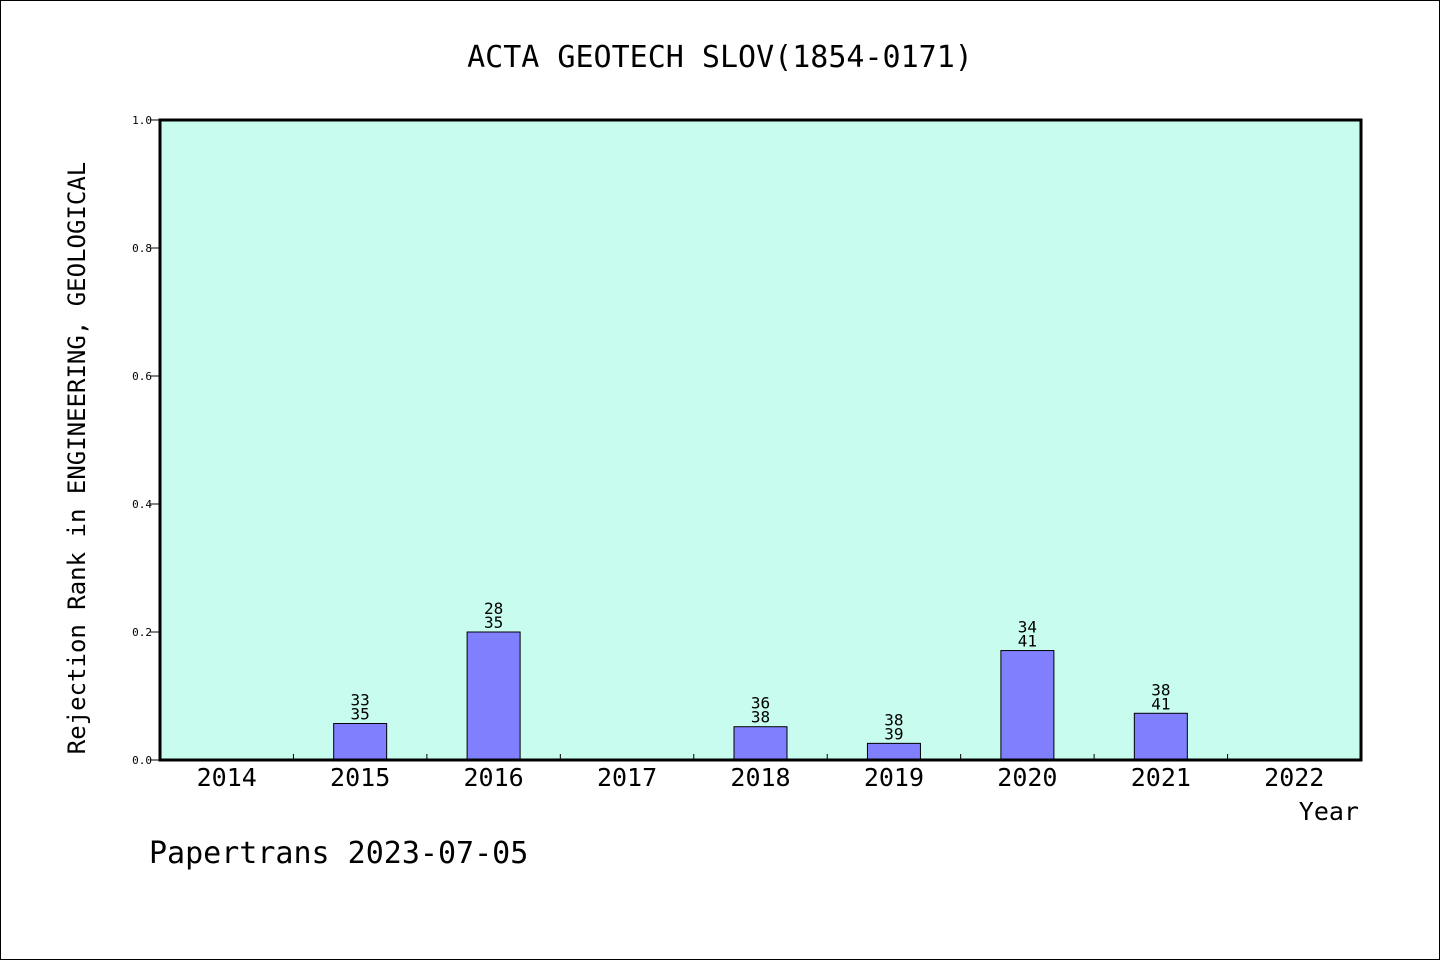 This screenshot has width=1440, height=964. What do you see at coordinates (893, 751) in the screenshot?
I see `bar-2019` at bounding box center [893, 751].